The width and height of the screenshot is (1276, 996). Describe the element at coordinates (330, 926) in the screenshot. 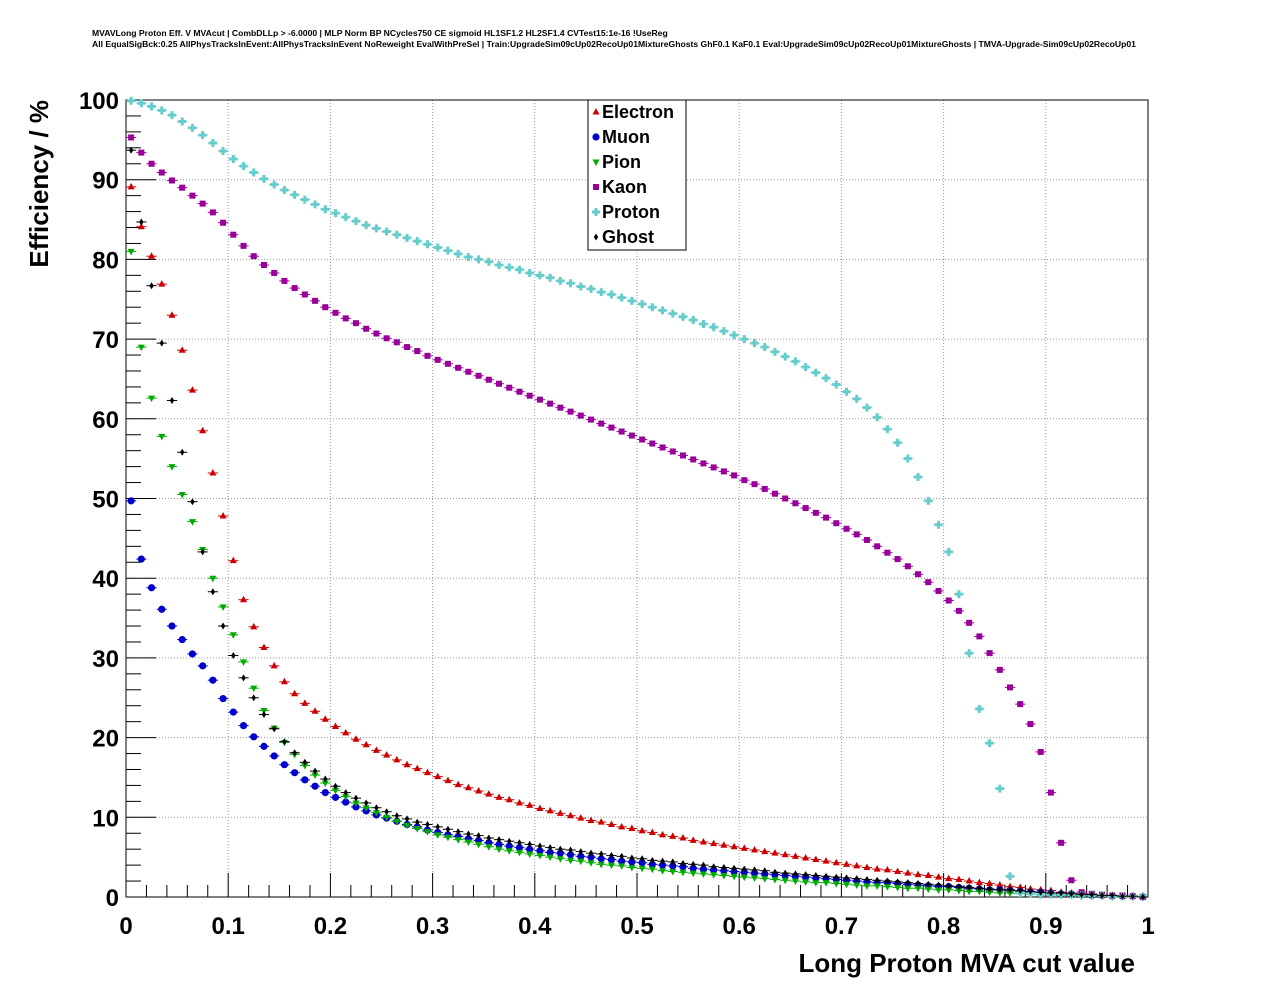

I see `x-tick-label: 0.2` at that location.